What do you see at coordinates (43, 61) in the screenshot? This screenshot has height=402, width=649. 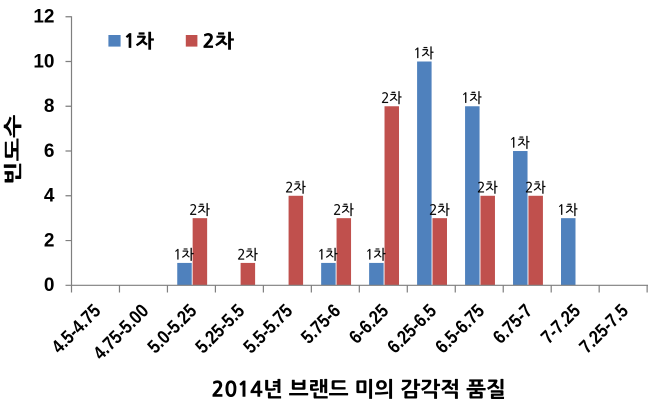 I see `svg-text: 10` at bounding box center [43, 61].